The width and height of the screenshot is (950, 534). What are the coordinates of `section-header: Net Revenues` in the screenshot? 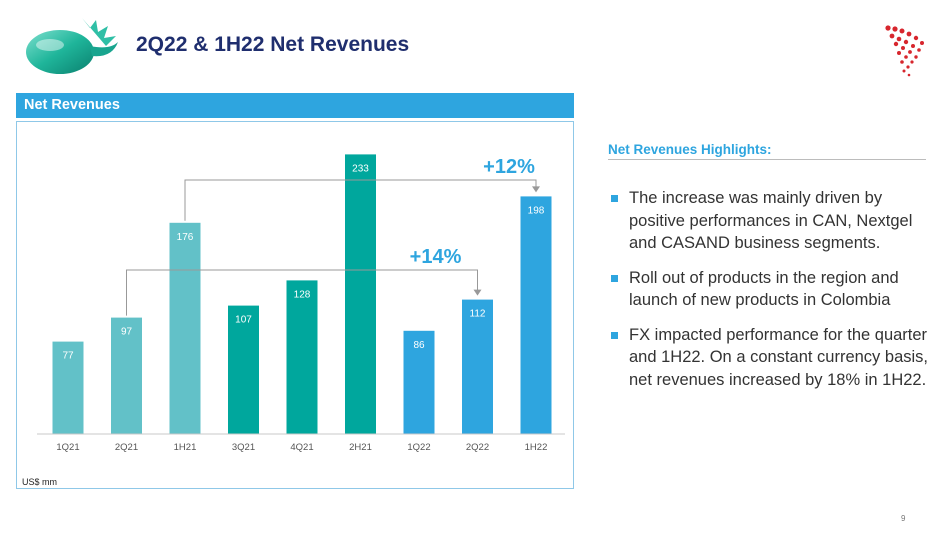 It's located at (295, 105).